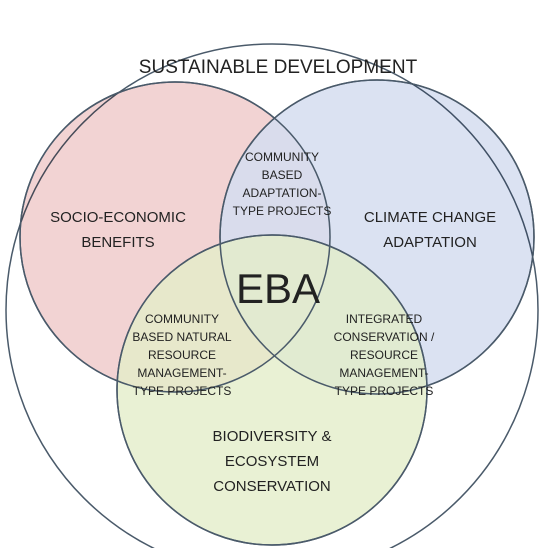 The width and height of the screenshot is (544, 553). I want to click on circle-label: CLIMATE CHANGE, so click(430, 217).